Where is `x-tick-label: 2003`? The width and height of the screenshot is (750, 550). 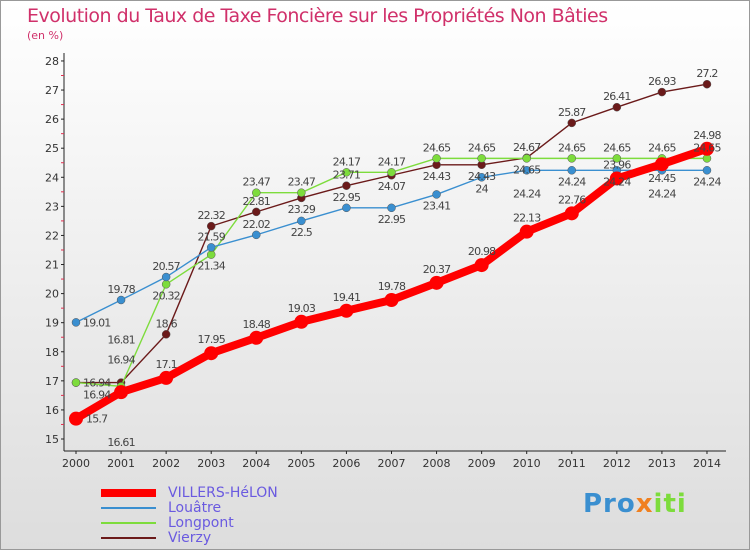
x-tick-label: 2003 is located at coordinates (211, 463).